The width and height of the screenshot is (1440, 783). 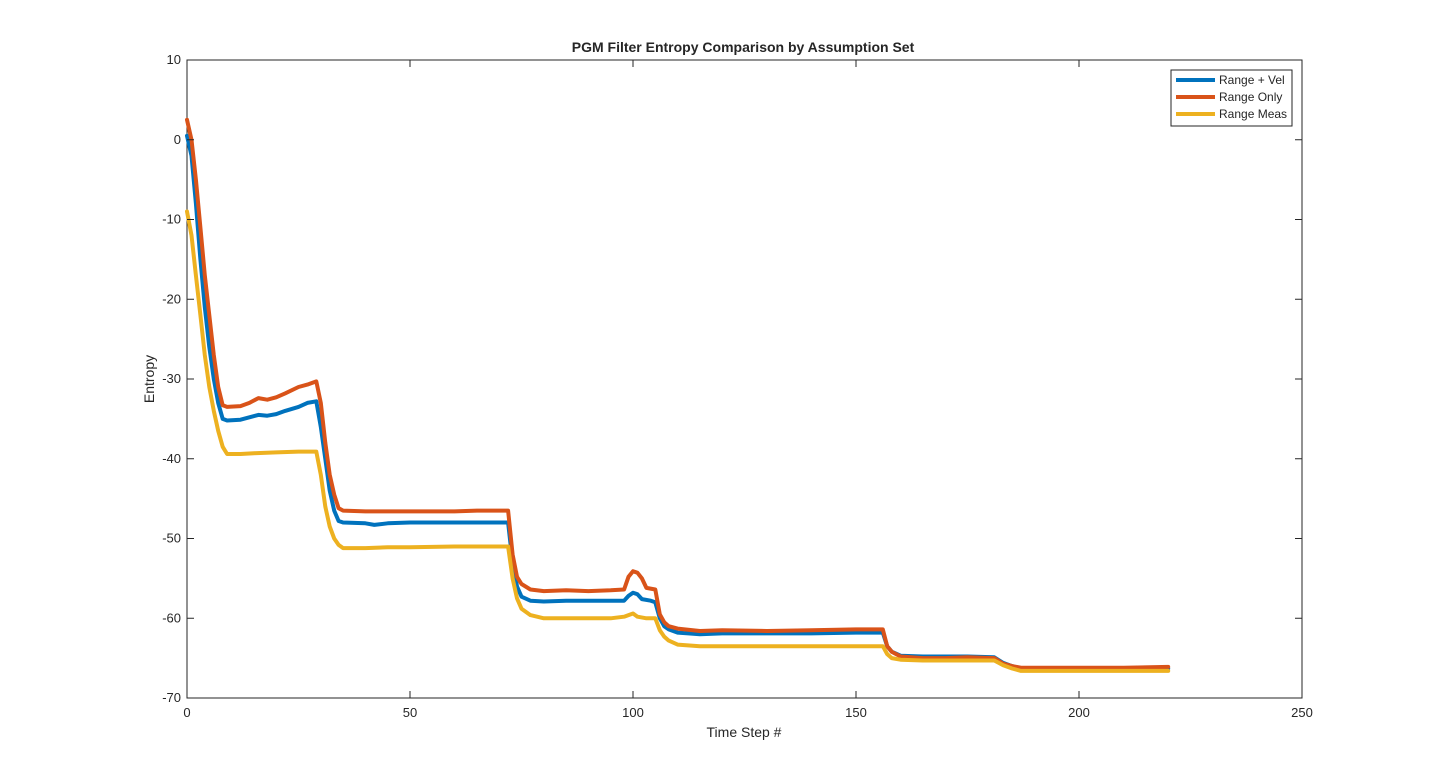 What do you see at coordinates (171, 378) in the screenshot?
I see `y-tick-label: -30` at bounding box center [171, 378].